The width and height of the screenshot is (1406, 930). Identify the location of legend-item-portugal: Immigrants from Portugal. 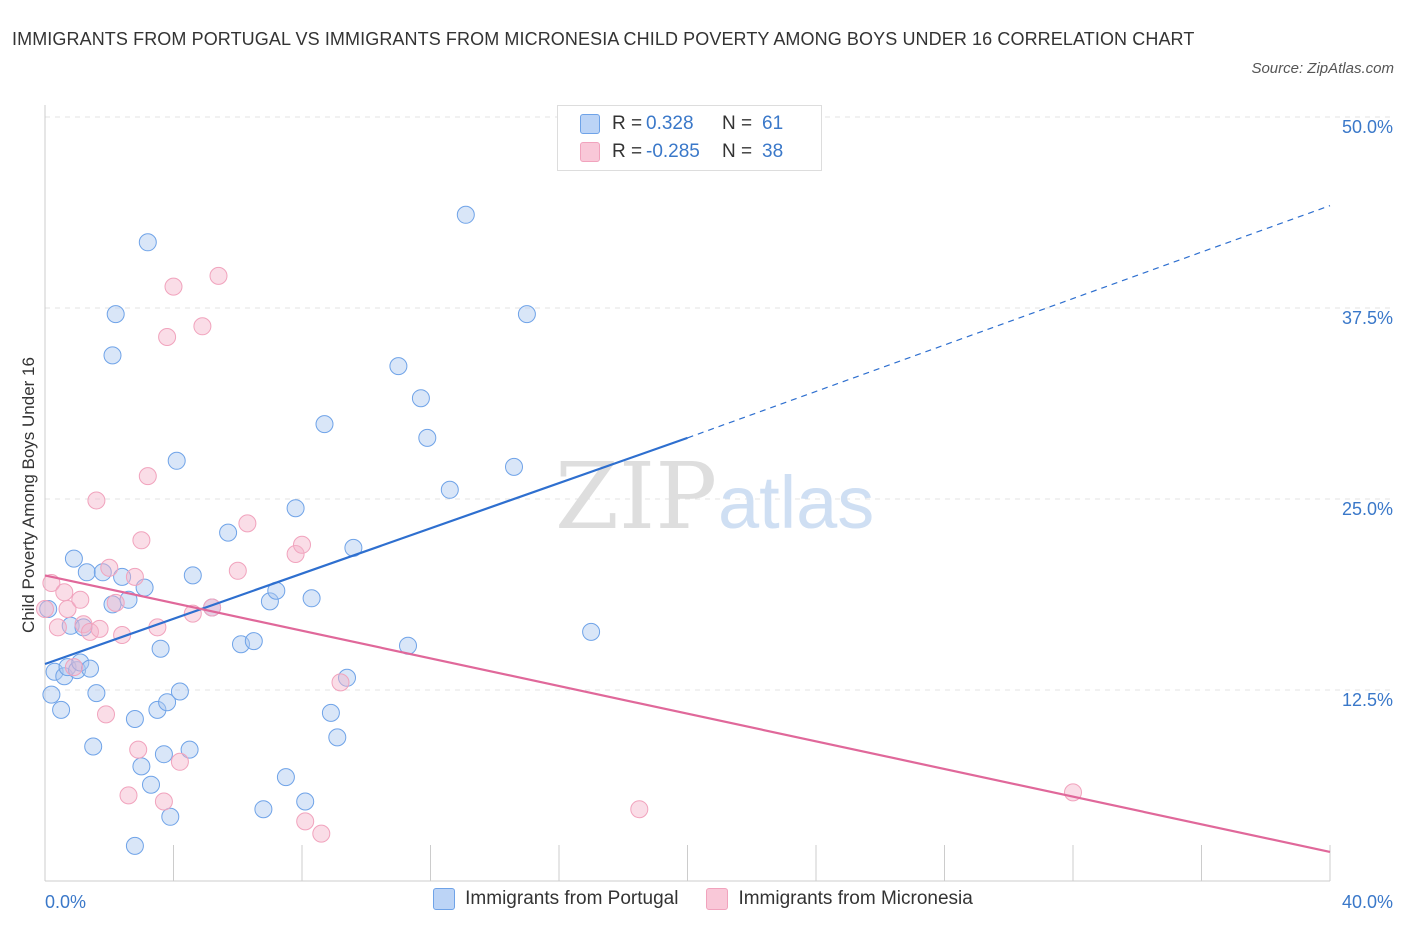
(555, 899).